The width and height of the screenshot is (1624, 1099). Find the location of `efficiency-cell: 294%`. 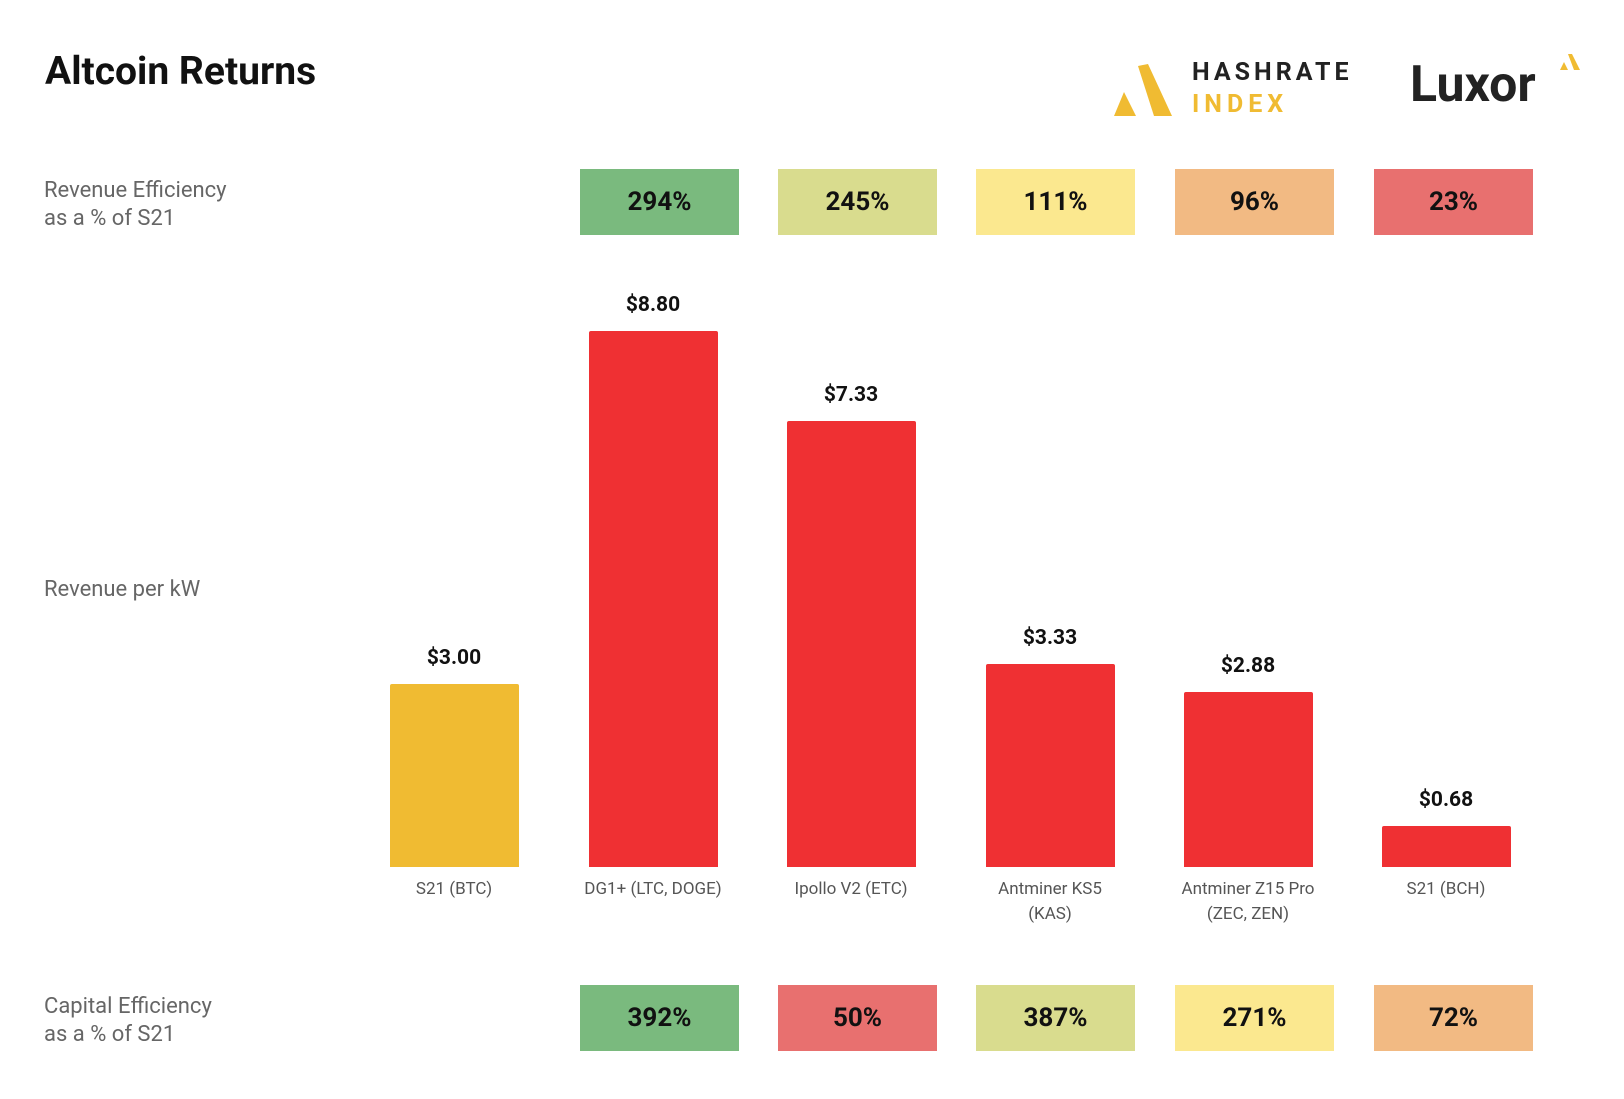

efficiency-cell: 294% is located at coordinates (659, 202).